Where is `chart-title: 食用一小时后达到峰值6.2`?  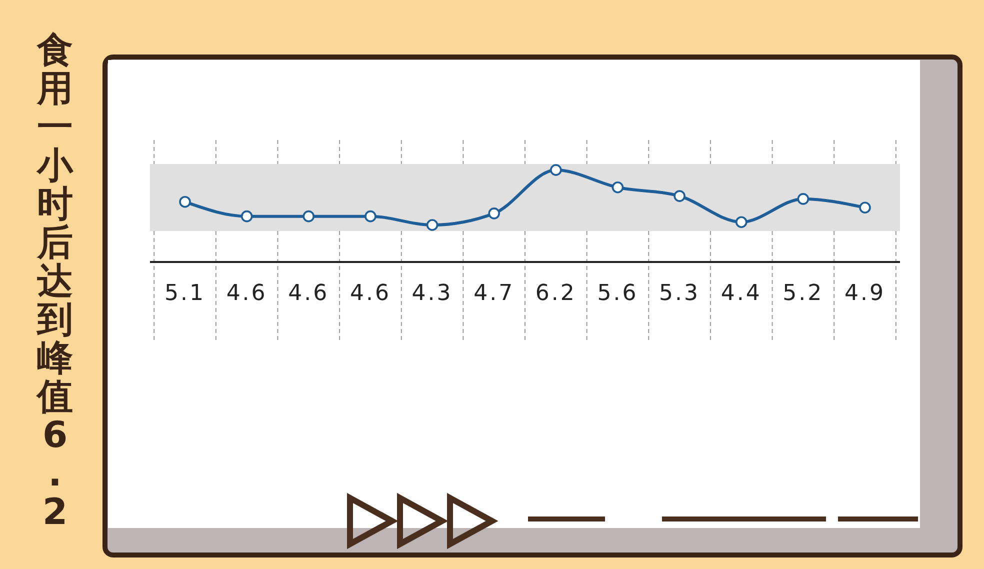
chart-title: 食用一小时后达到峰值6.2 is located at coordinates (55, 281).